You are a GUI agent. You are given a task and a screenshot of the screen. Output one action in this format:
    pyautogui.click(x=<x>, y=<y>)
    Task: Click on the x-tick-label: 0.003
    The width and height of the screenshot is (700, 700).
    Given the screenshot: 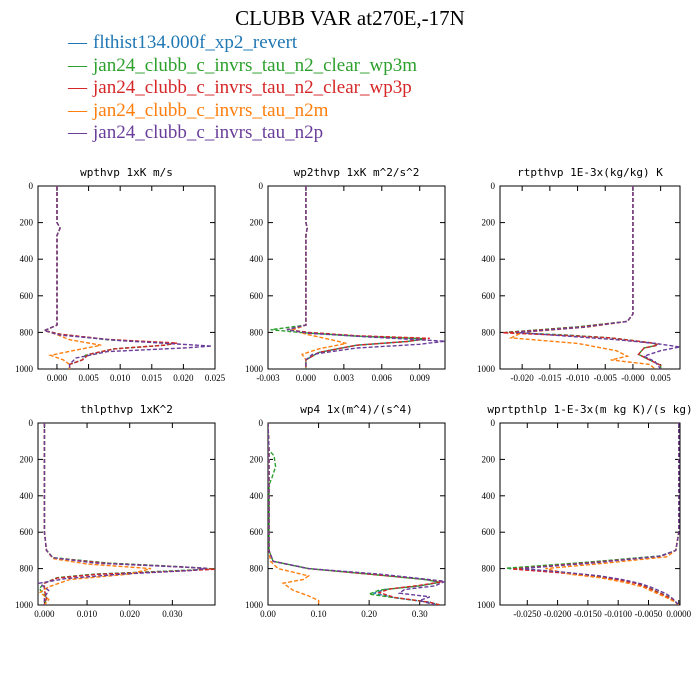 What is the action you would take?
    pyautogui.click(x=344, y=378)
    